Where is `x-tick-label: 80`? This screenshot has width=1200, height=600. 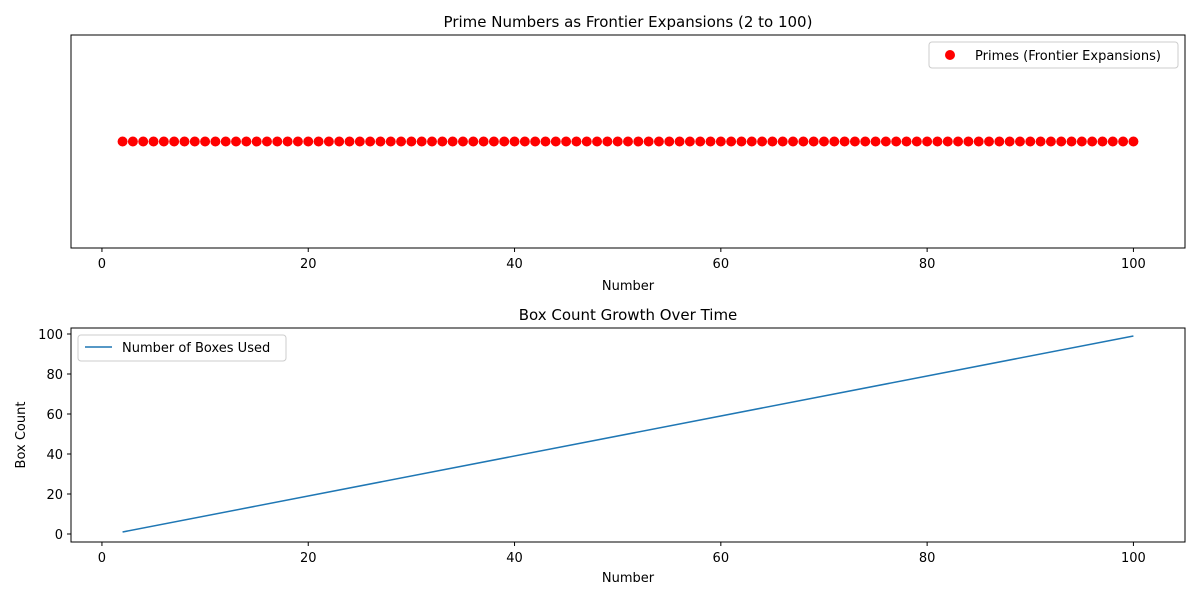
x-tick-label: 80 is located at coordinates (927, 264).